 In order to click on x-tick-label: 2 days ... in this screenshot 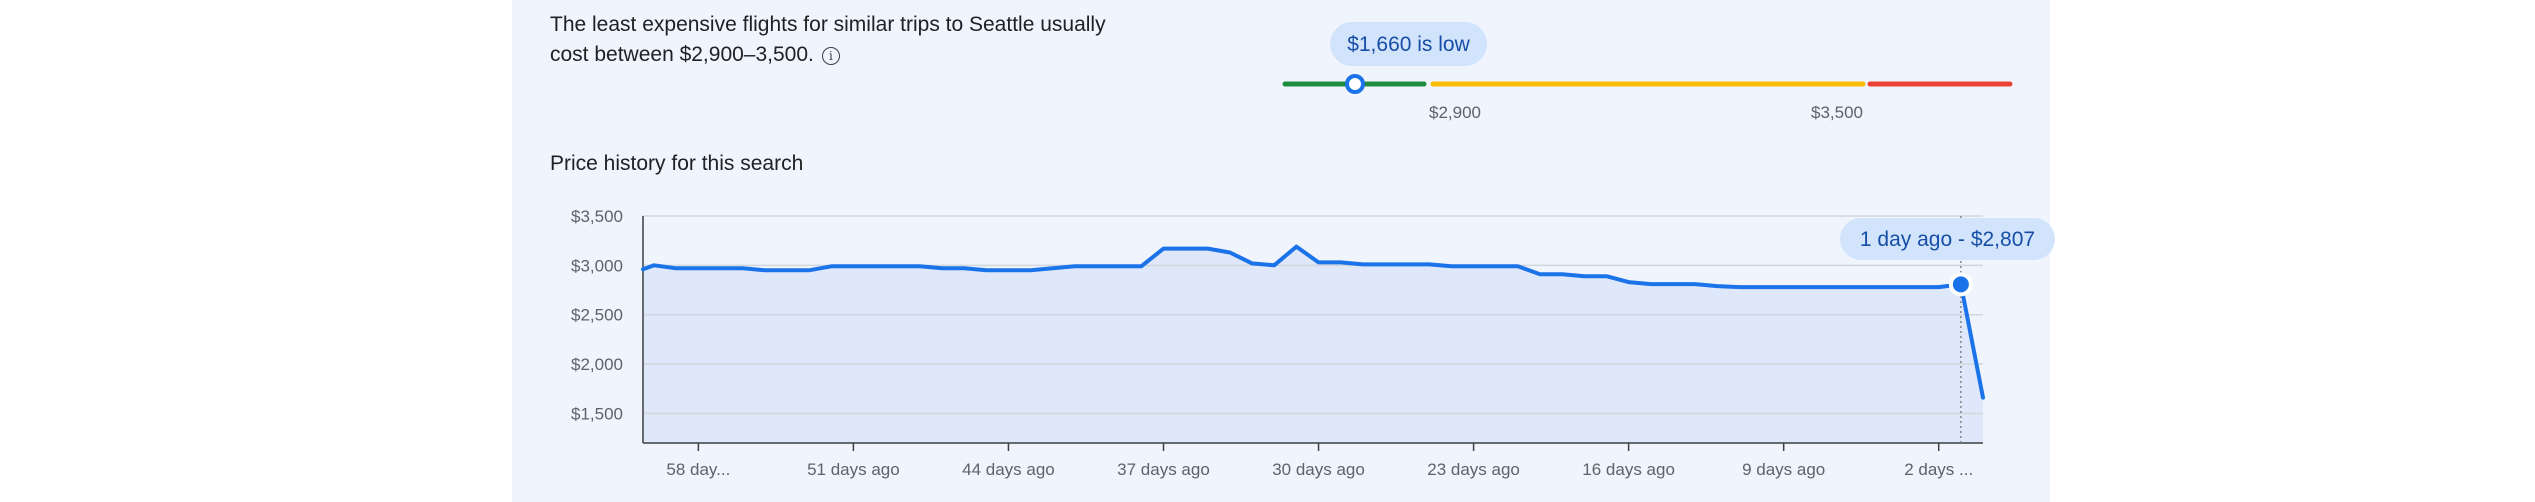, I will do `click(1938, 469)`.